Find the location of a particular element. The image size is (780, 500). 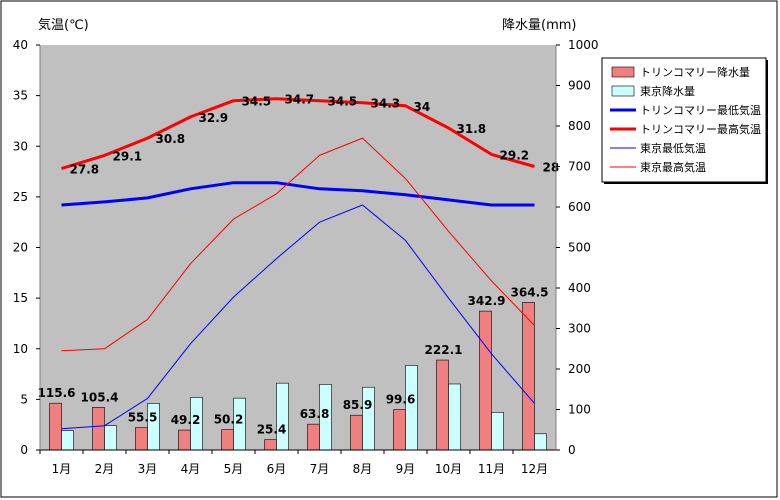

legend-label: 東京最高気温 is located at coordinates (673, 167).